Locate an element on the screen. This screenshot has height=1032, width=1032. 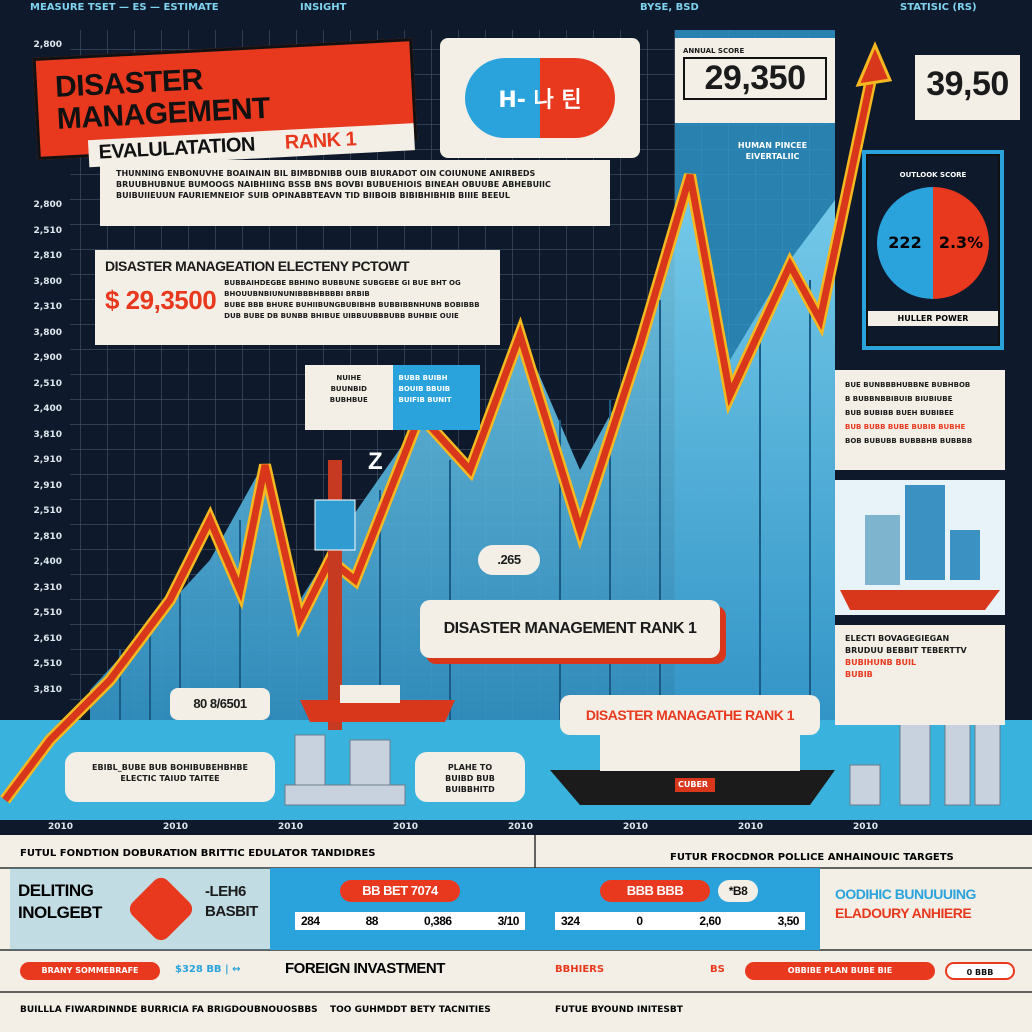
row1-num: 0 is located at coordinates (639, 921).